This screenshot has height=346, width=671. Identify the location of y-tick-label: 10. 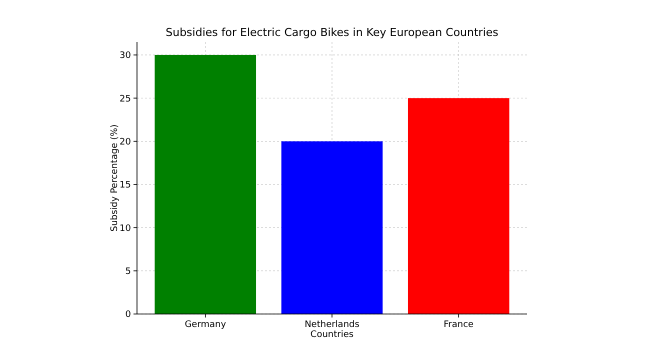
(126, 229).